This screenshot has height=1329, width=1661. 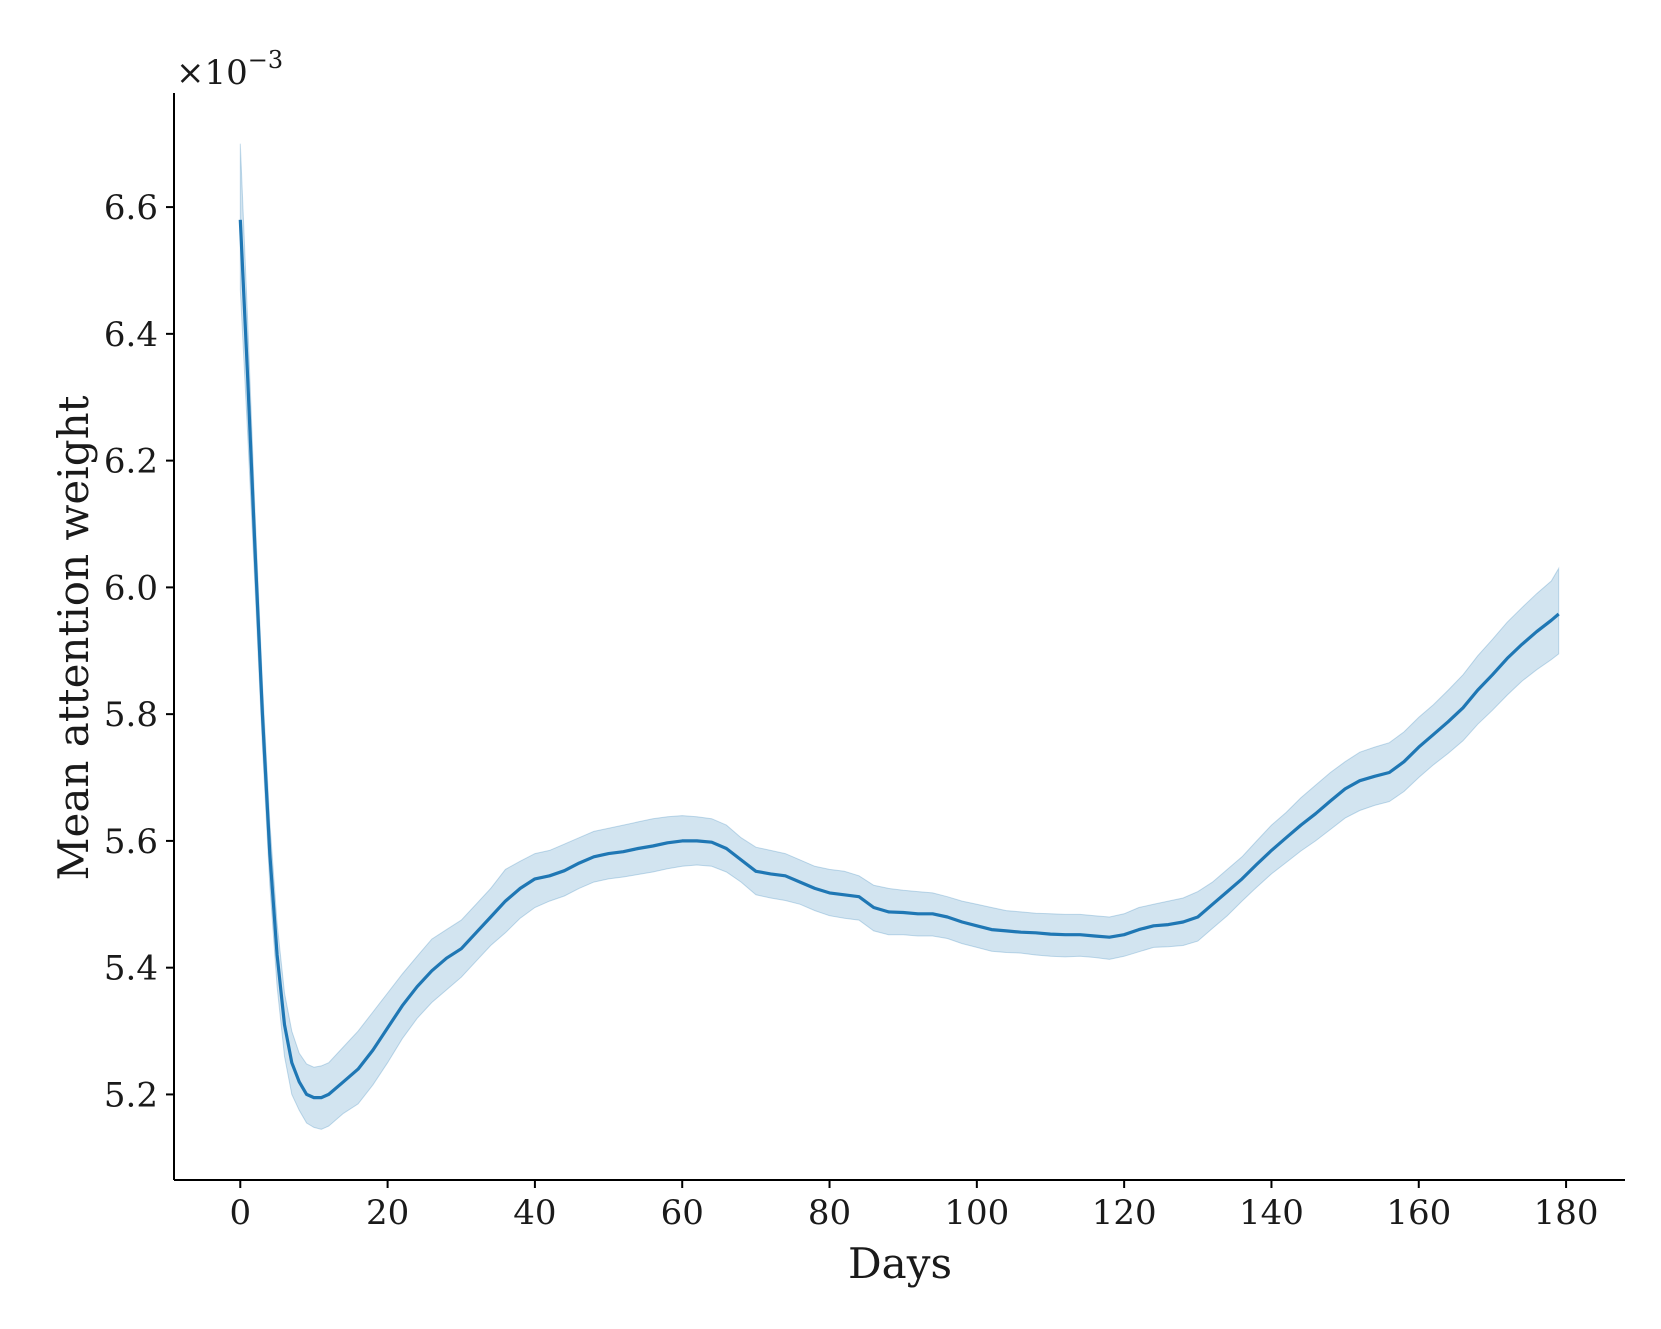 I want to click on y-tick-label: 5.2, so click(x=131, y=1095).